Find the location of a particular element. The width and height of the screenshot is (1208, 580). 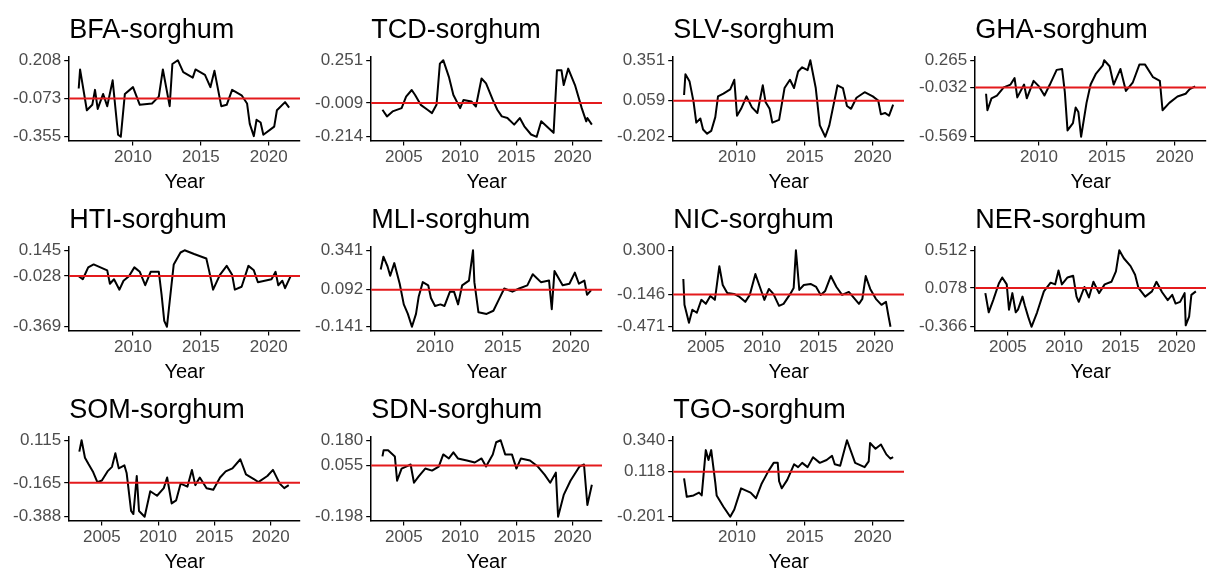

y-tick-label: 0.351 is located at coordinates (644, 59).